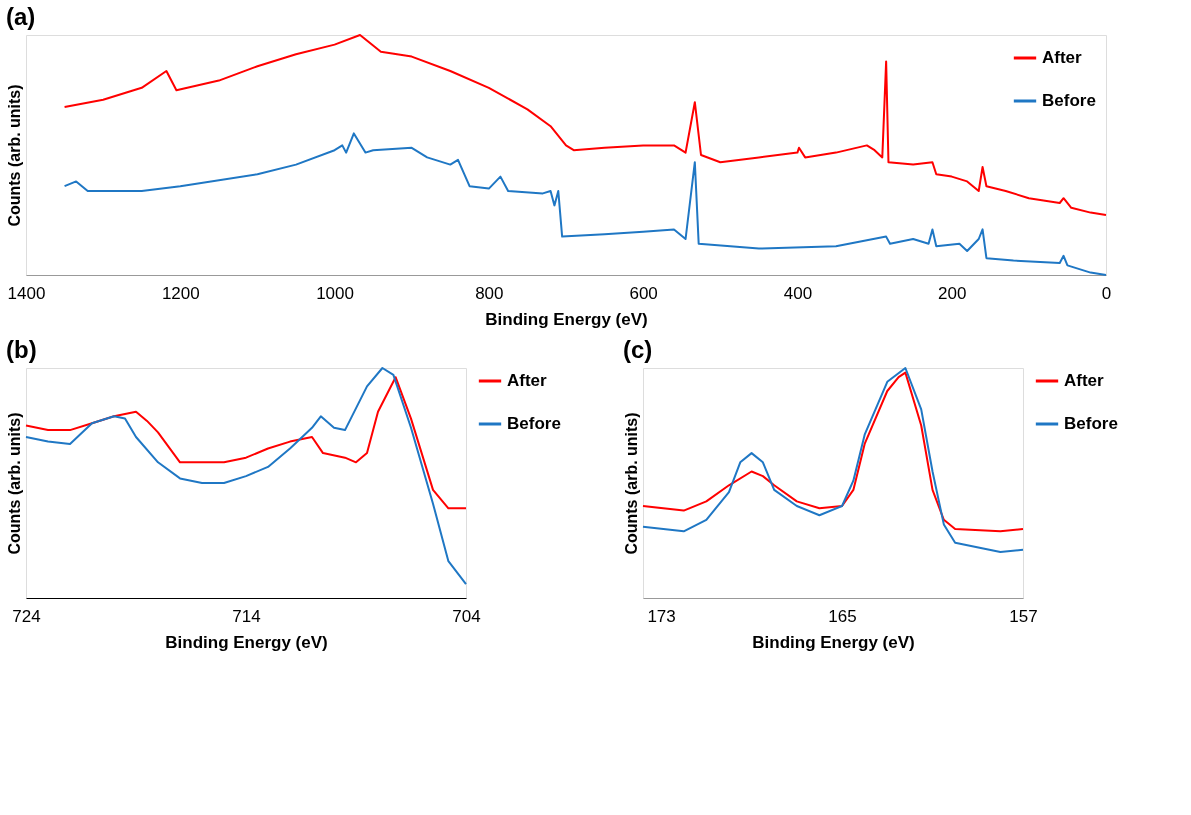  I want to click on chart-title: (a), so click(21, 16).